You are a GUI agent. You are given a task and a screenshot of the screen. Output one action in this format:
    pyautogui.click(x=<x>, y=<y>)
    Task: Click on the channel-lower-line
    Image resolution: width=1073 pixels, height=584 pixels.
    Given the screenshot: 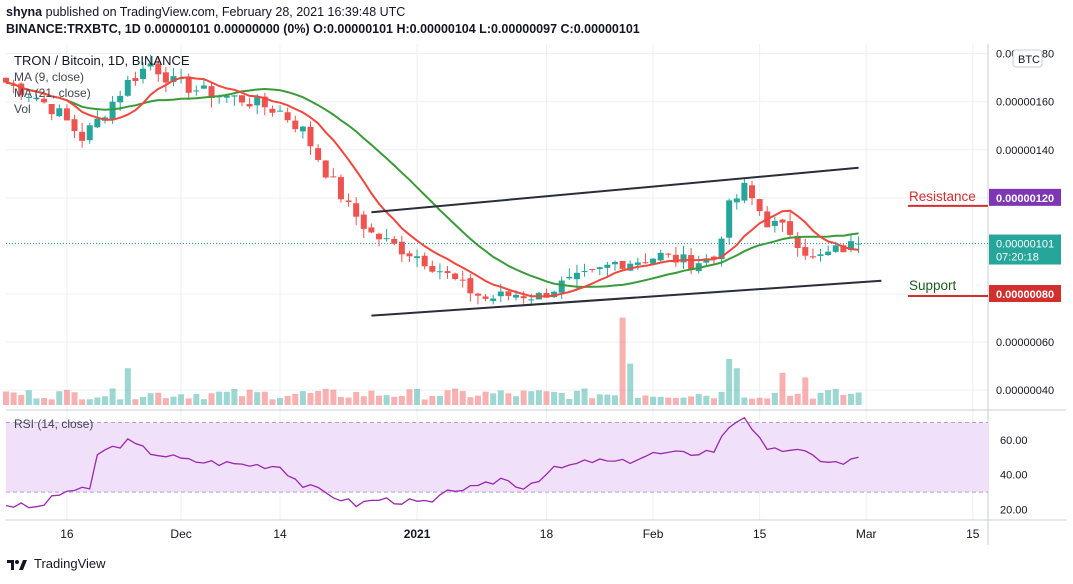 What is the action you would take?
    pyautogui.click(x=626, y=298)
    